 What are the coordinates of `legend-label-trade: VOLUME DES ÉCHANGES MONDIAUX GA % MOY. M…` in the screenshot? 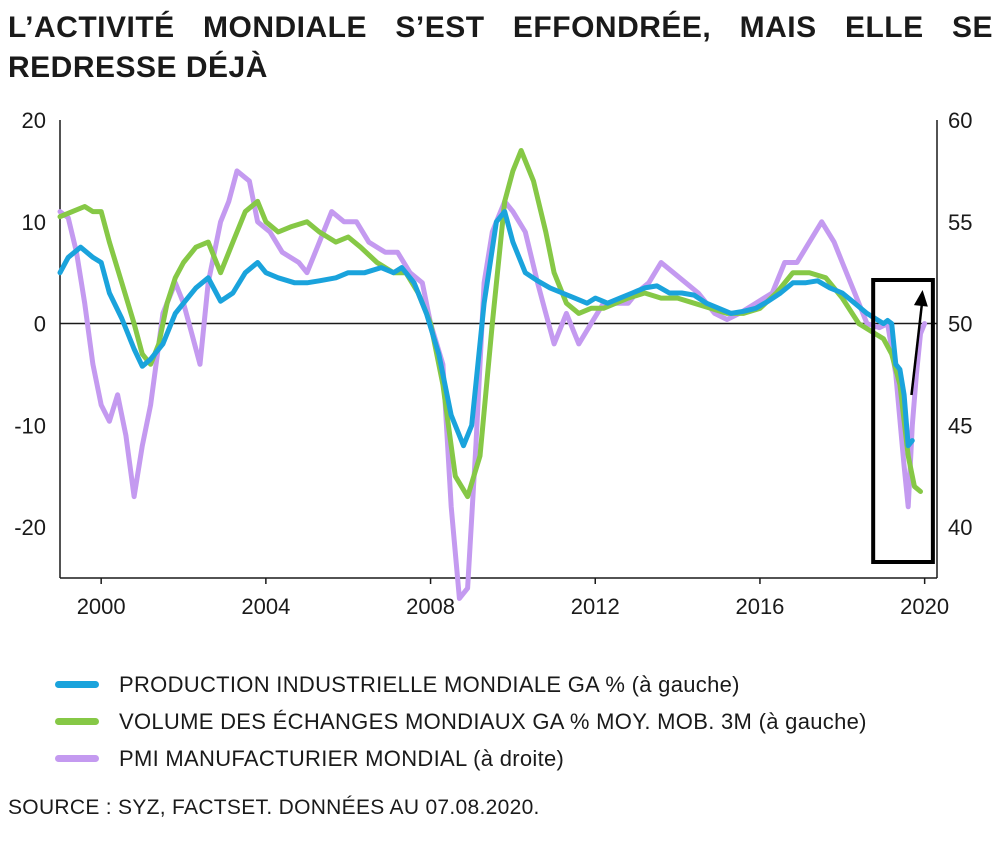 It's located at (493, 721).